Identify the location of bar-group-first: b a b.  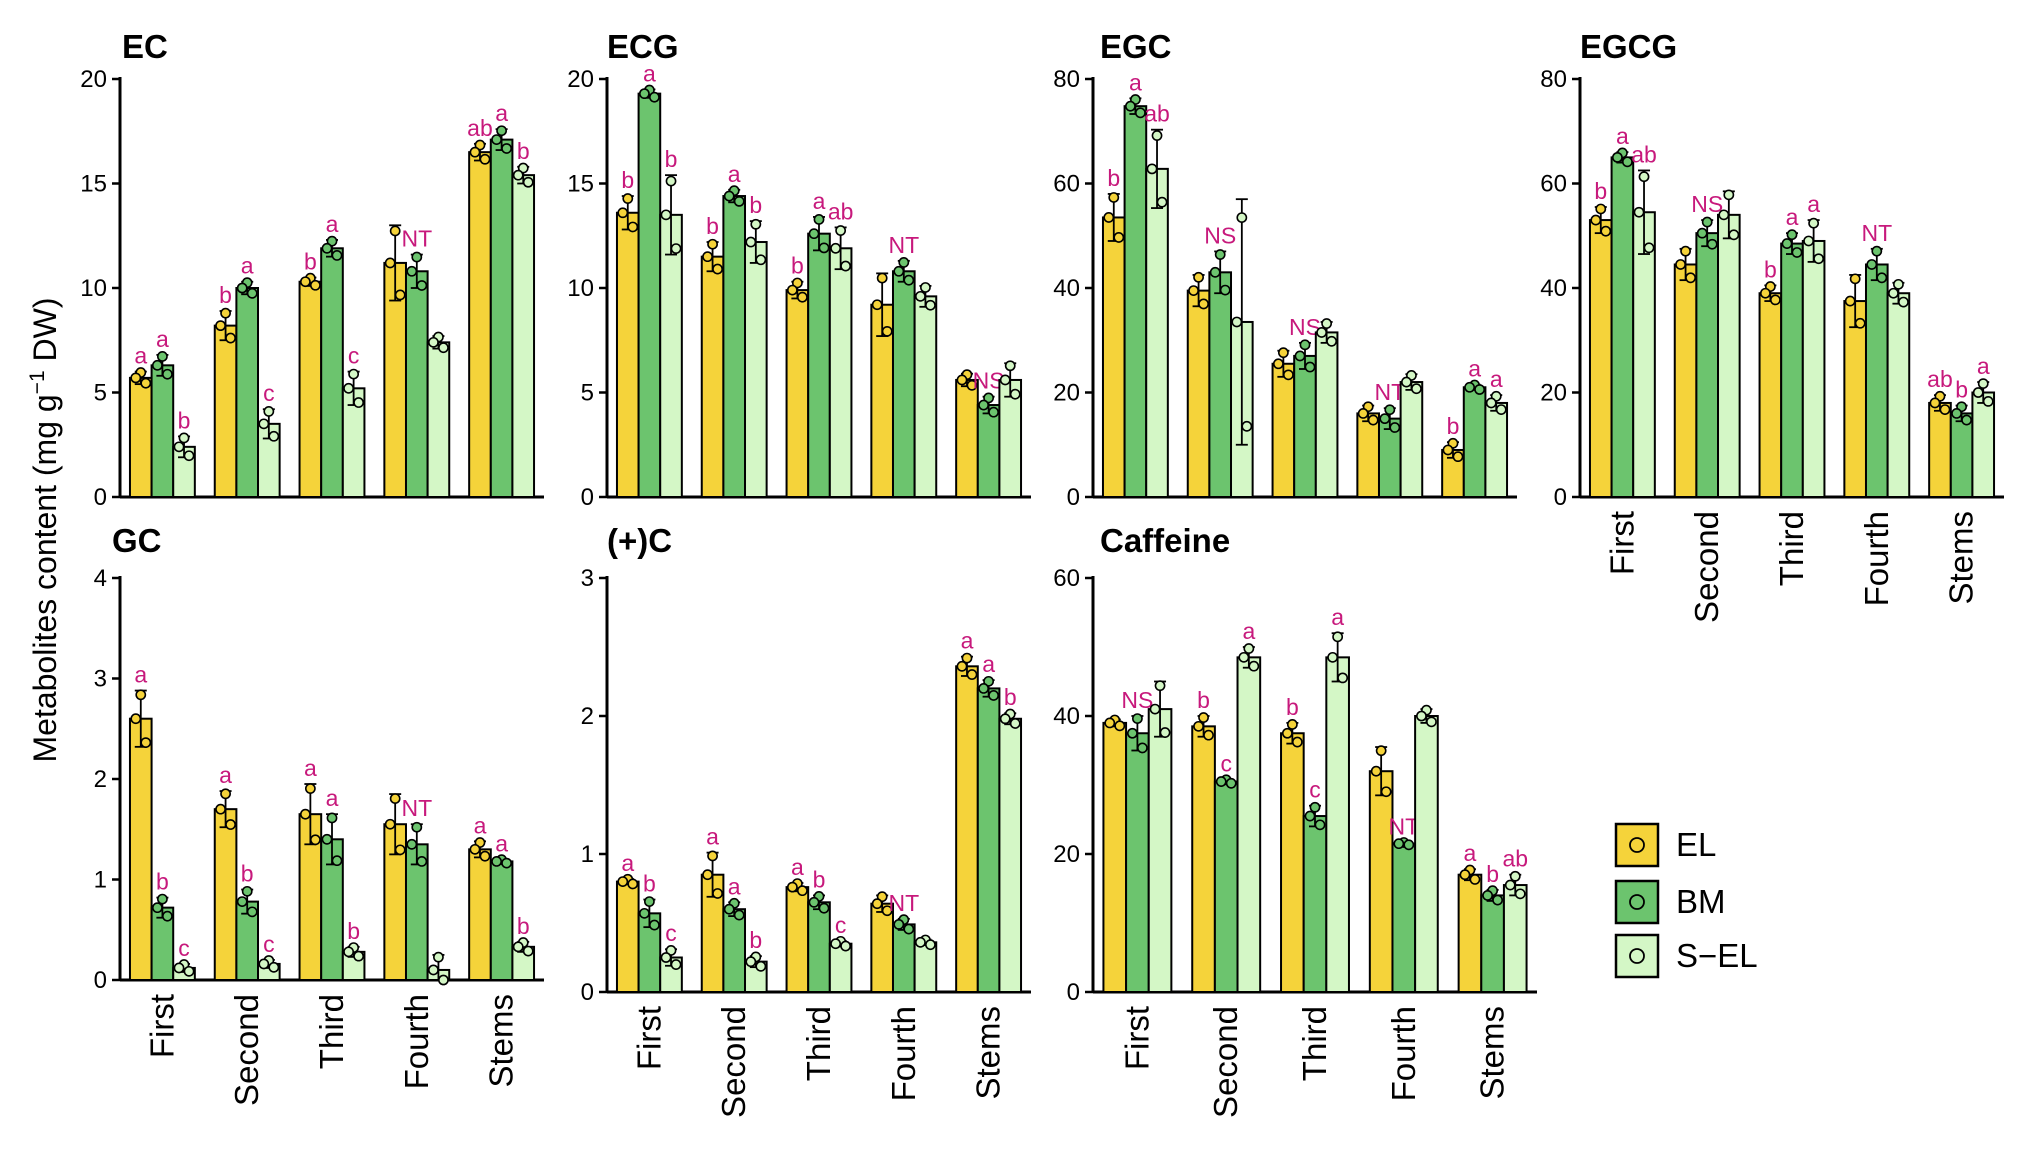
(649, 279).